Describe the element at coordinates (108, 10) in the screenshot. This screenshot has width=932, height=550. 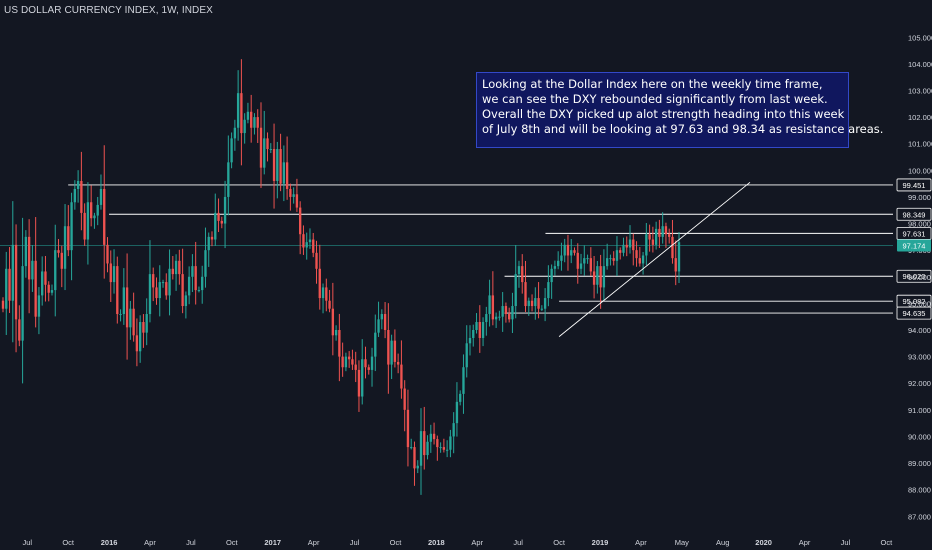
I see `chart-title: US DOLLAR CURRENCY INDEX, 1W, INDEX` at that location.